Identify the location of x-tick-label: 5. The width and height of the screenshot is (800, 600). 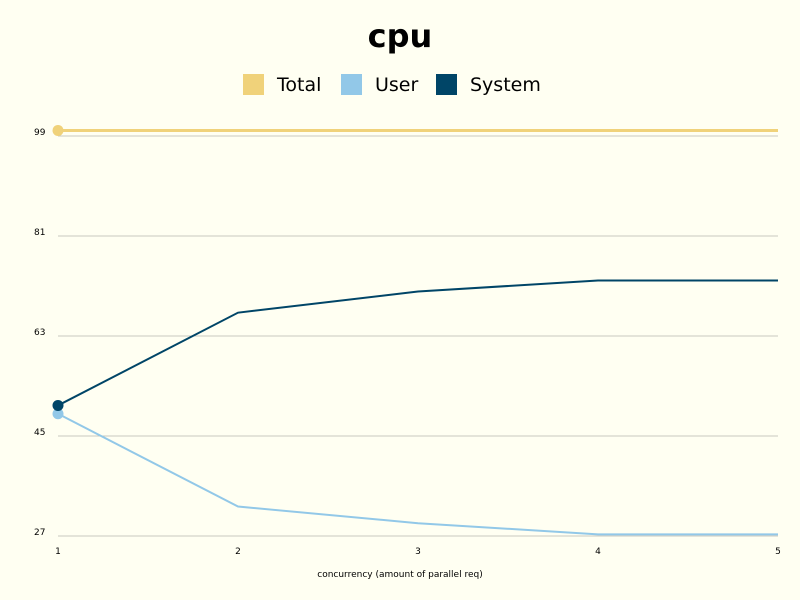
(778, 552).